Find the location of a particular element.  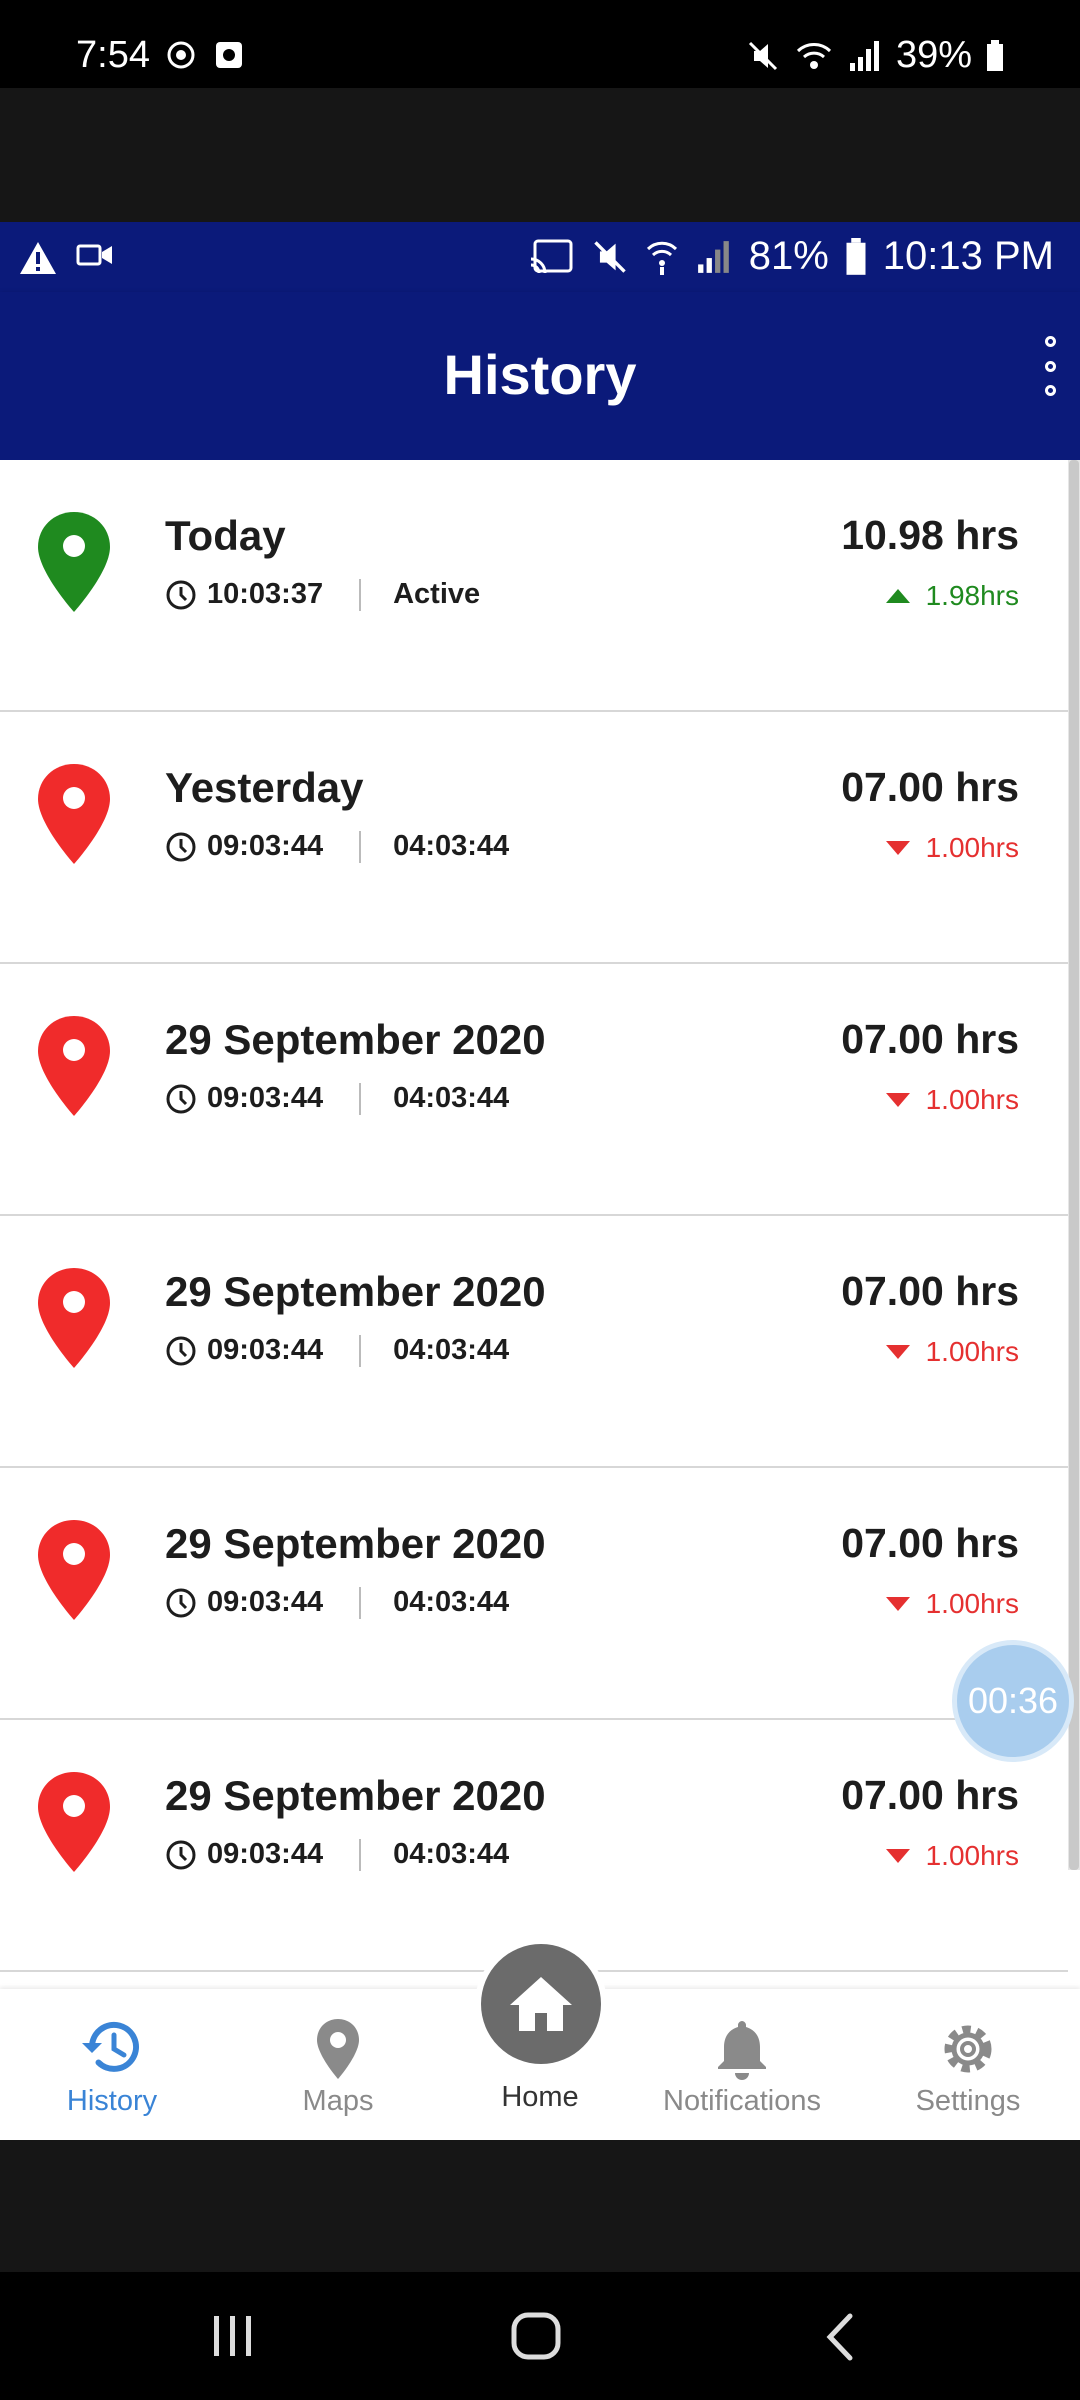

nav-history-label: History is located at coordinates (112, 2101).